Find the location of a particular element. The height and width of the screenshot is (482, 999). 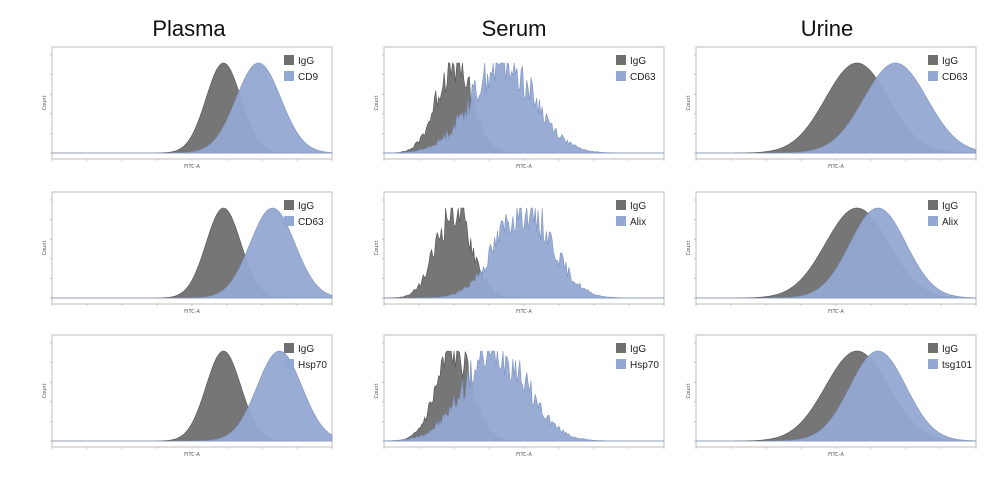

series-cd9-area is located at coordinates (192, 108).